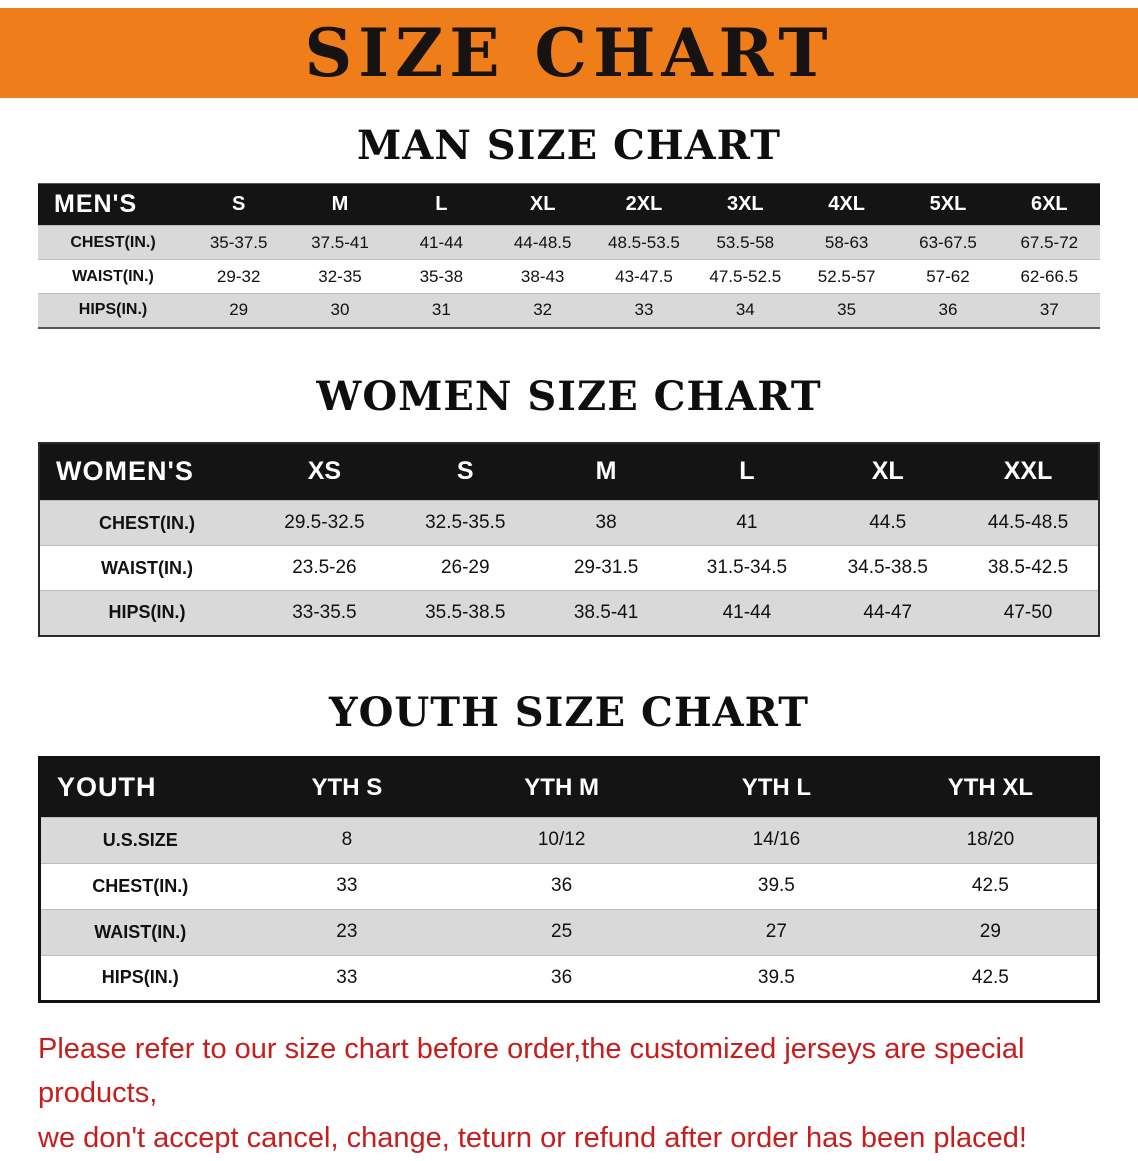 The image size is (1138, 1161). I want to click on size-header-cell: 6XL, so click(1049, 205).